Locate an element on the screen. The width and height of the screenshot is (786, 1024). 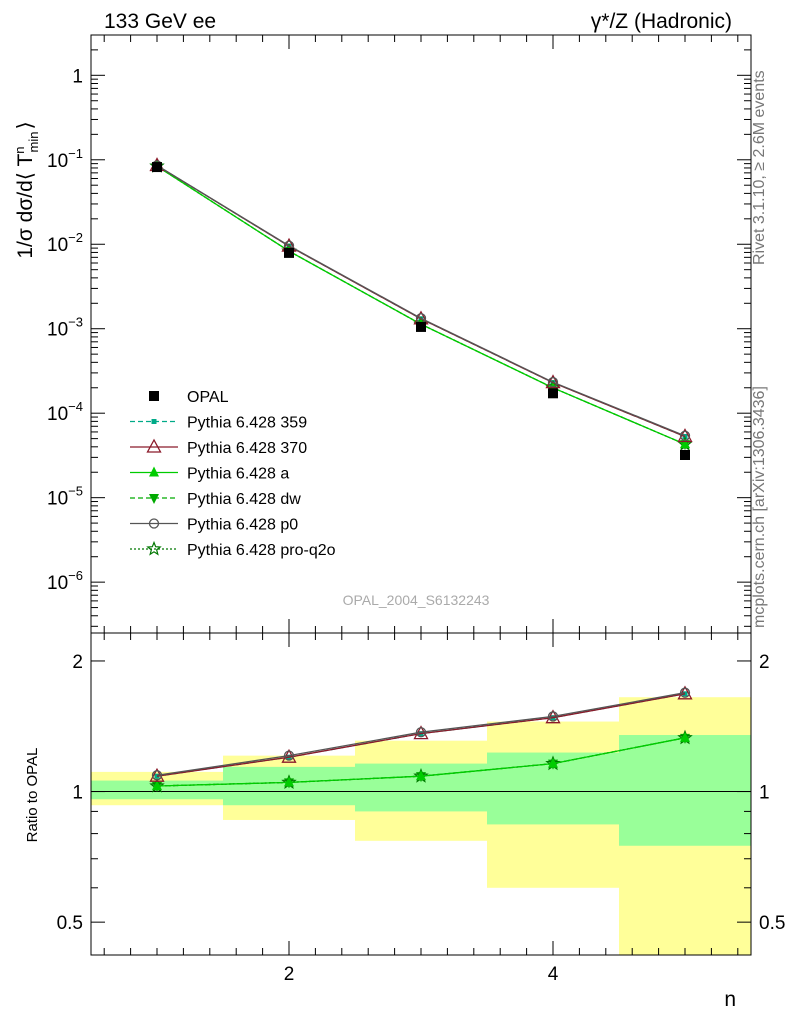
ratio-ytick-label-right-1: 1 is located at coordinates (764, 793).